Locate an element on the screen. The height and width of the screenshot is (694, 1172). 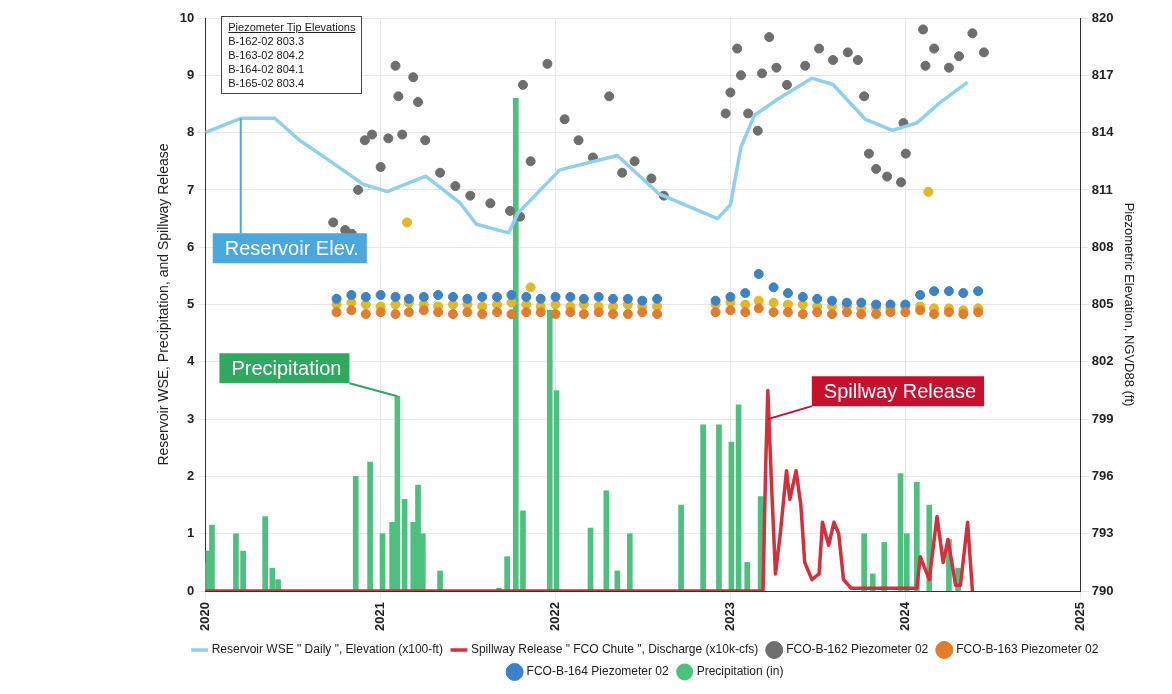
y2-tick-label: 811 is located at coordinates (1102, 189).